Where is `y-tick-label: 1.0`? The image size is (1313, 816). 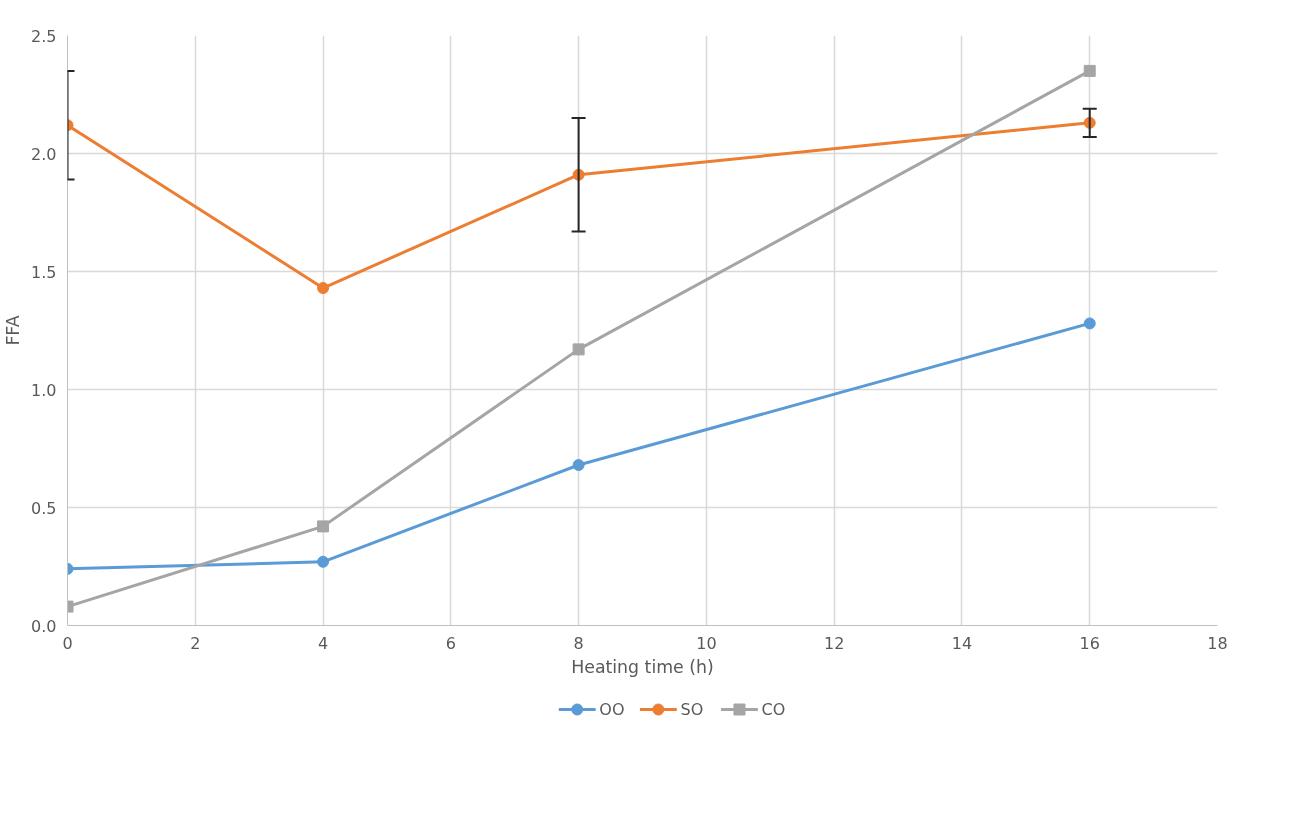
y-tick-label: 1.0 is located at coordinates (44, 390).